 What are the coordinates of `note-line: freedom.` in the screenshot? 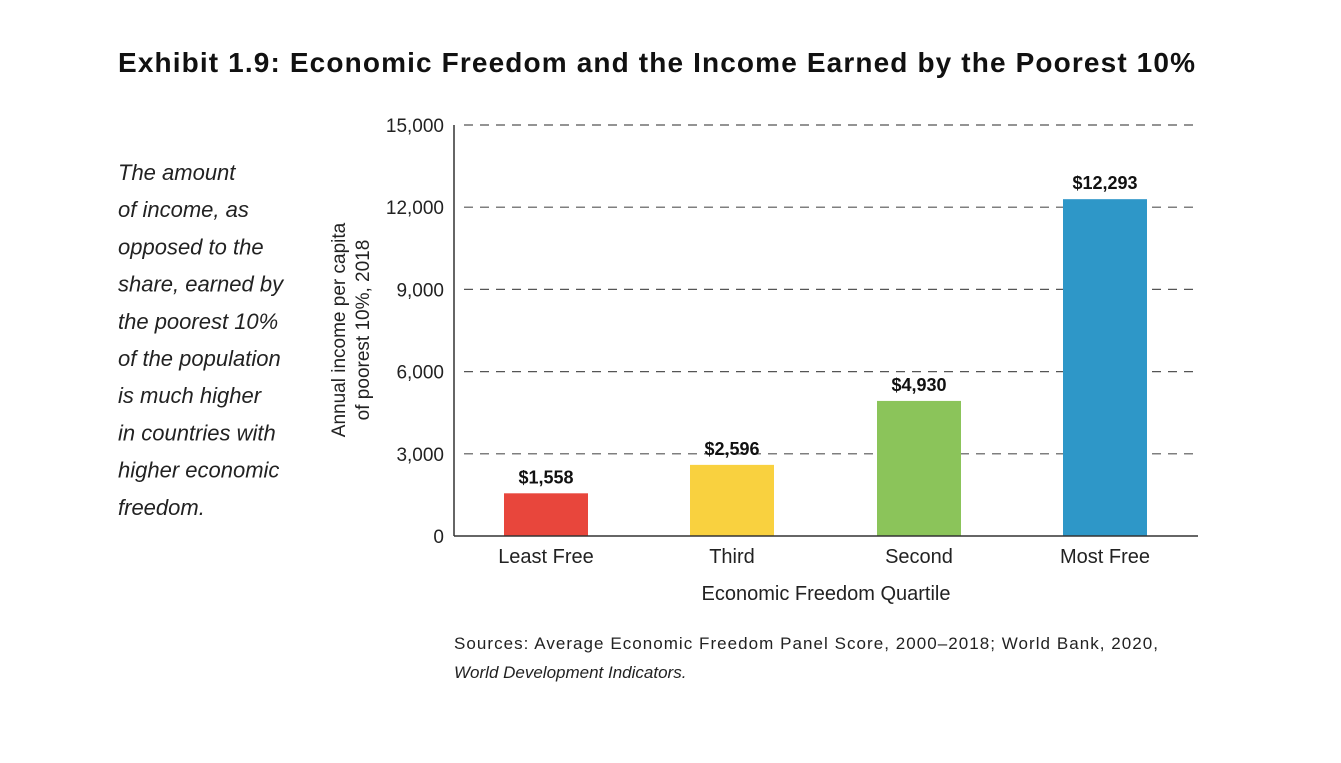 It's located at (161, 507).